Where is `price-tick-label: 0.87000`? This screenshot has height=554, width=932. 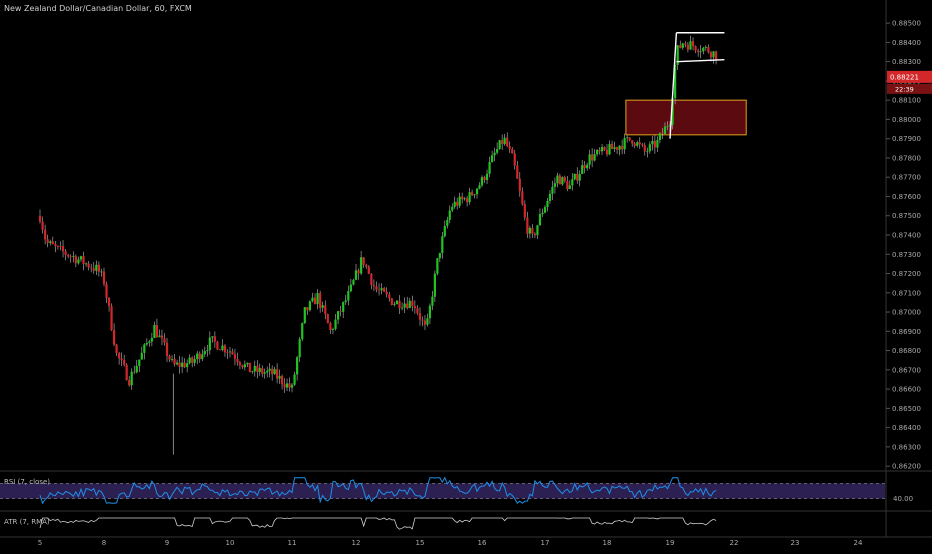
price-tick-label: 0.87000 is located at coordinates (906, 313).